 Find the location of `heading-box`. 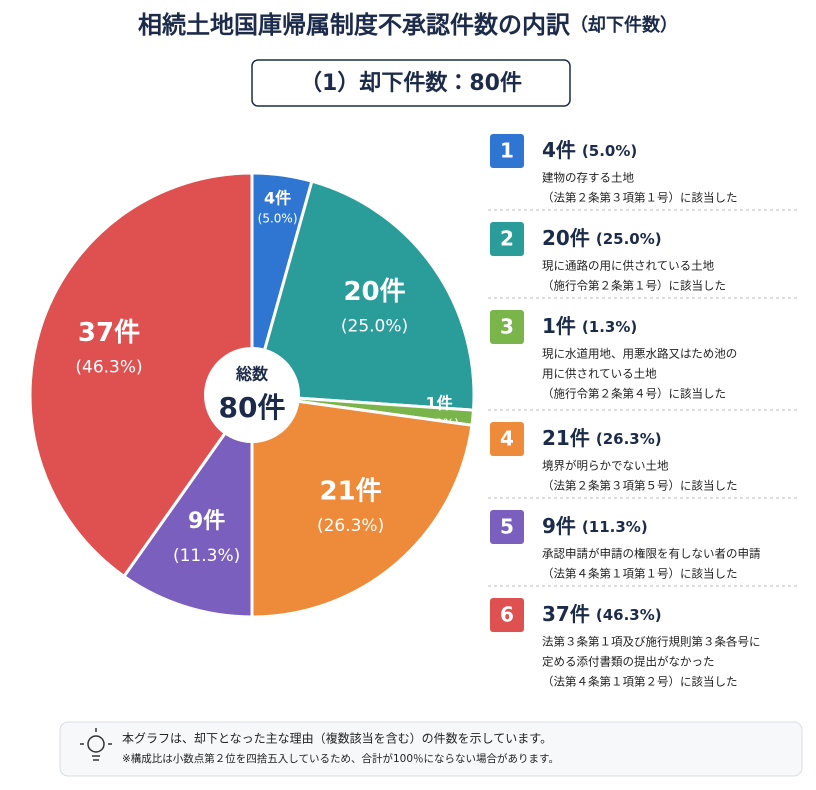

heading-box is located at coordinates (411, 83).